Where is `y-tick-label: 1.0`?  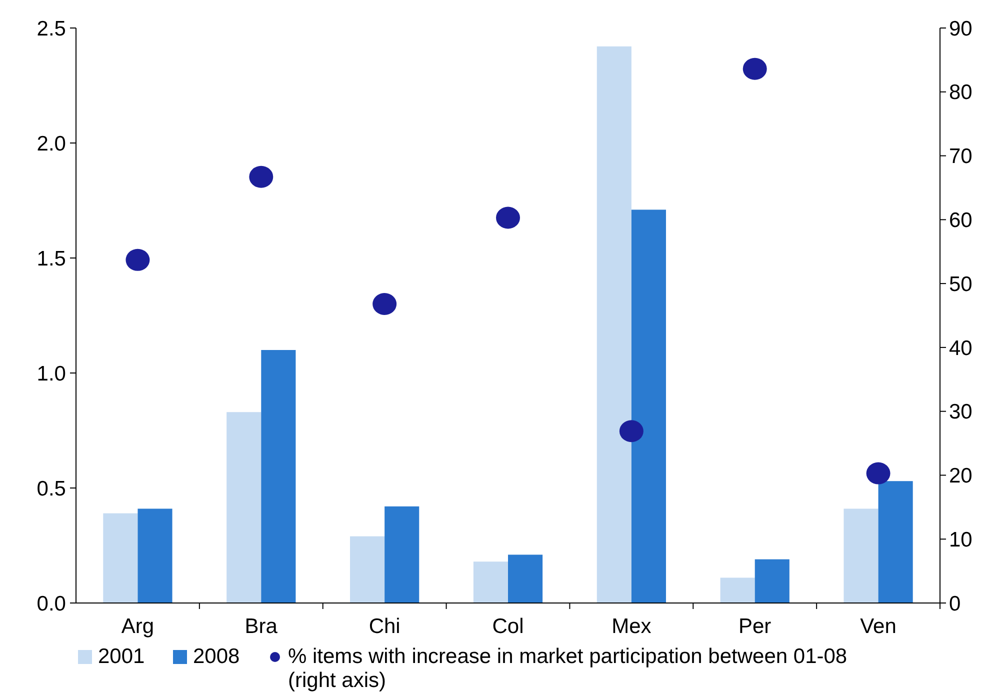 y-tick-label: 1.0 is located at coordinates (51, 374).